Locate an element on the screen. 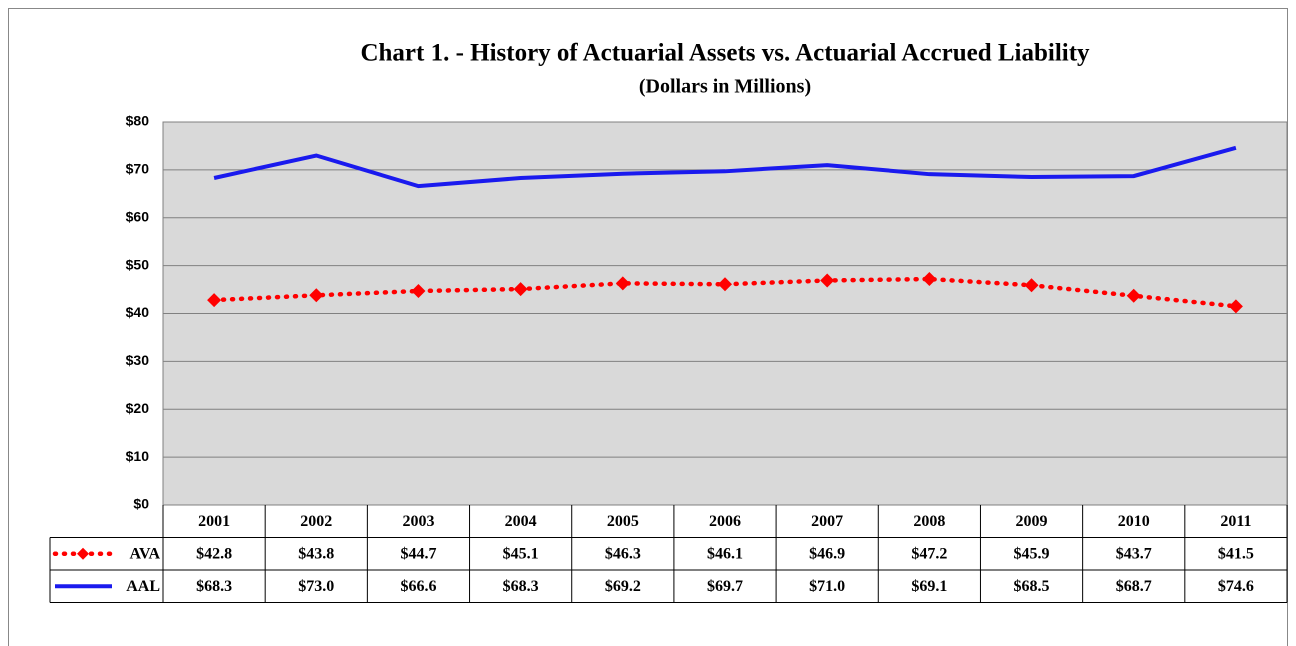 The height and width of the screenshot is (646, 1296). data-label: $73.0 is located at coordinates (316, 586).